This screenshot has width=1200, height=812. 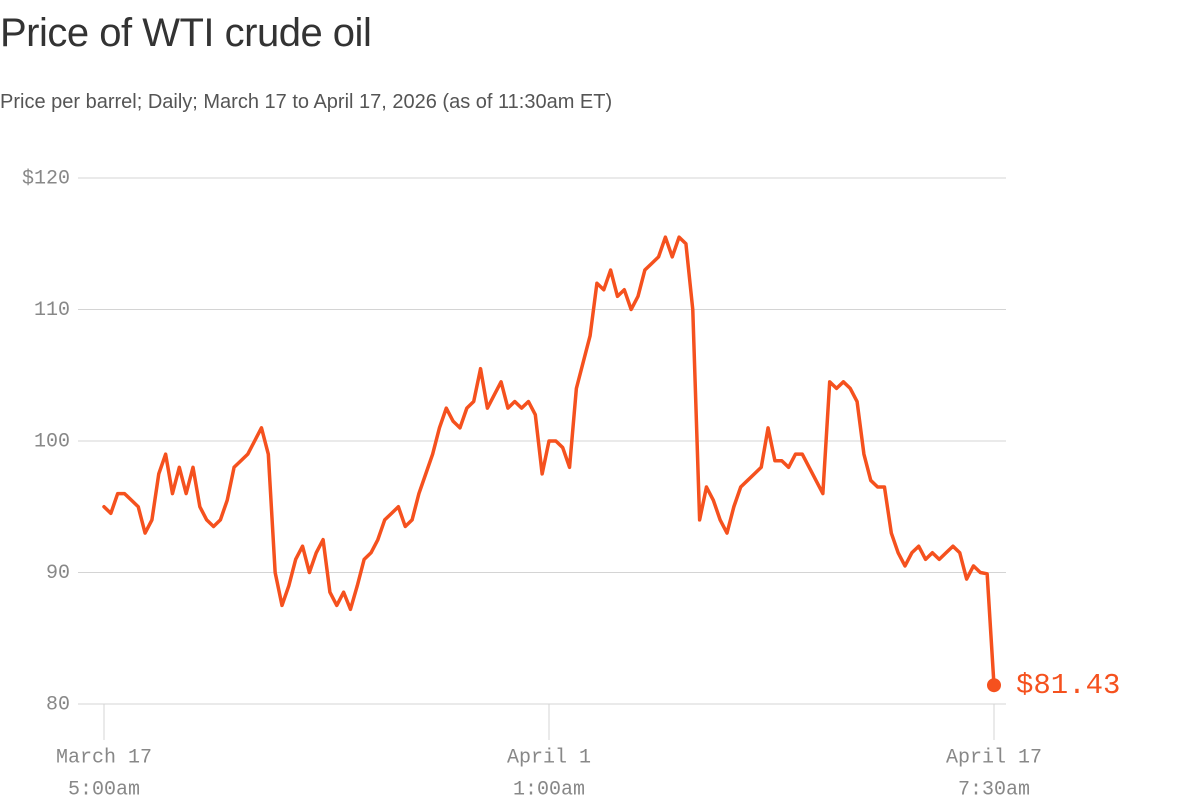 What do you see at coordinates (104, 789) in the screenshot?
I see `x-tick-label: 5:00am` at bounding box center [104, 789].